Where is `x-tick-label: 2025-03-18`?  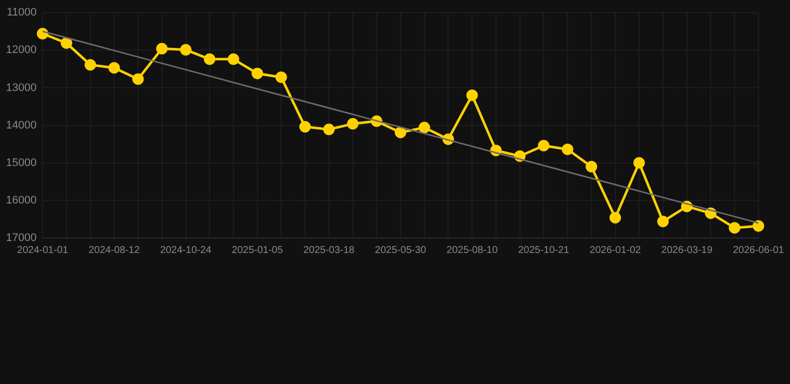
x-tick-label: 2025-03-18 is located at coordinates (329, 250).